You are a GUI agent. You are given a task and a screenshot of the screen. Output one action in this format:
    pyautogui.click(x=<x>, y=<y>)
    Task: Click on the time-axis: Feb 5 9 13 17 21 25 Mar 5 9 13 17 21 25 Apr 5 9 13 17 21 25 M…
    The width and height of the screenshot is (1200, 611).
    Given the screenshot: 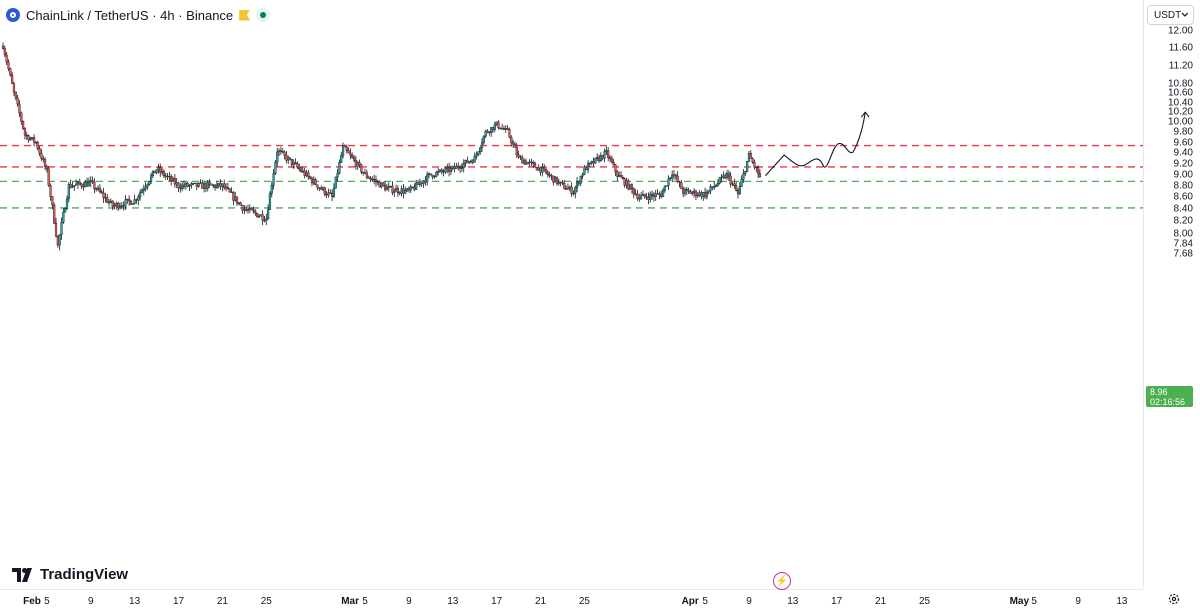 What is the action you would take?
    pyautogui.click(x=571, y=600)
    